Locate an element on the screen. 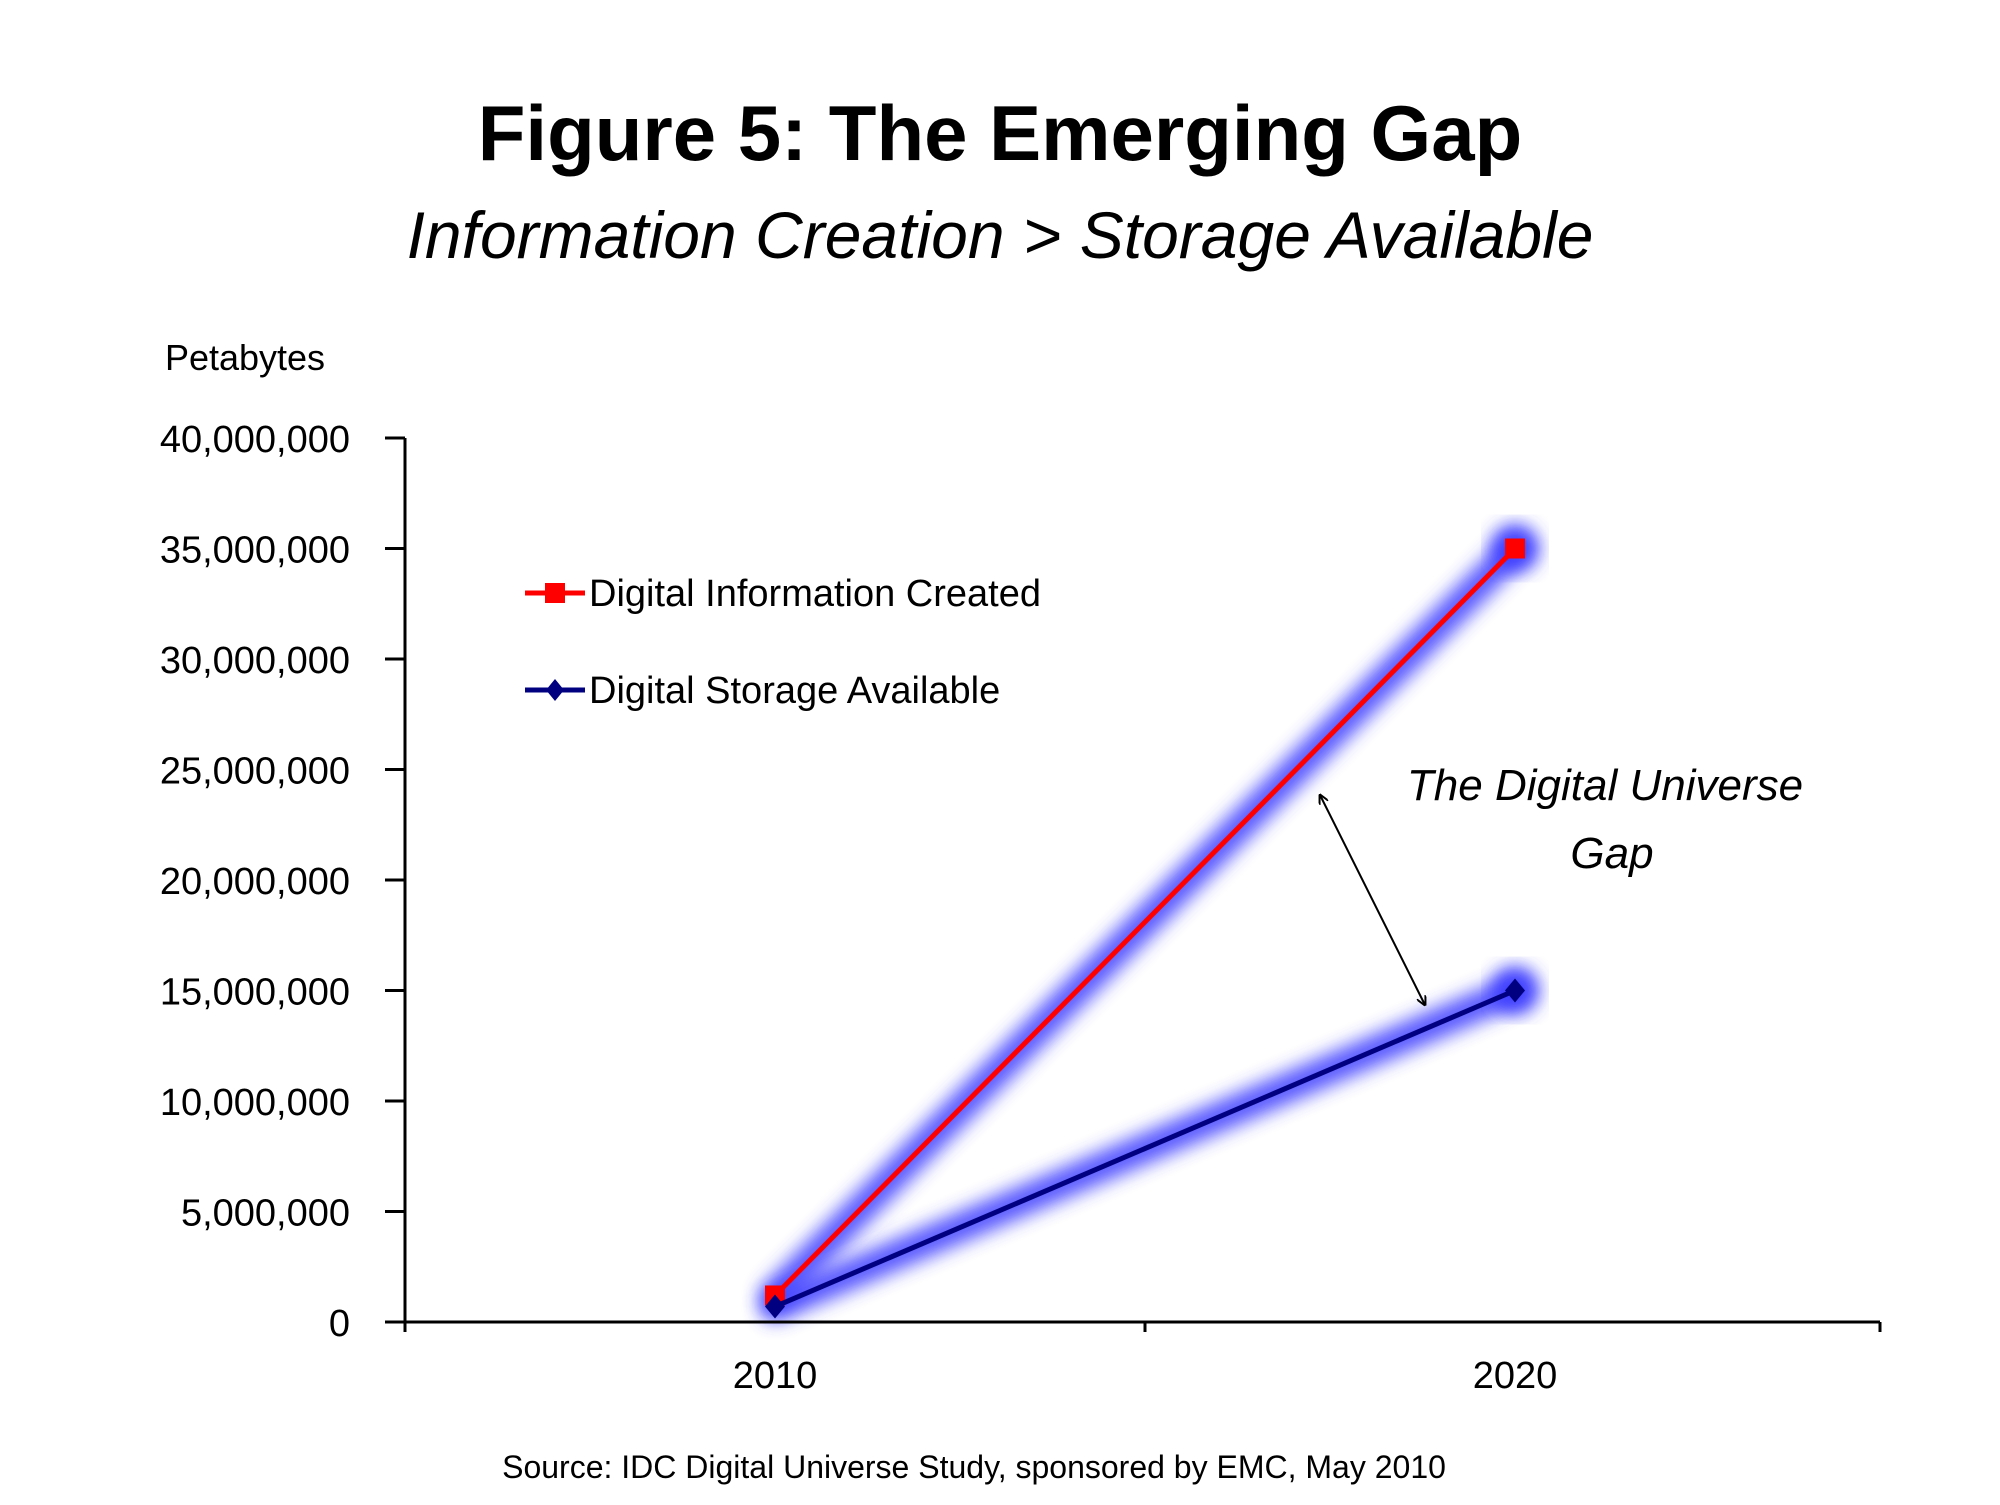  x-tick-label: 2010 is located at coordinates (775, 1376).